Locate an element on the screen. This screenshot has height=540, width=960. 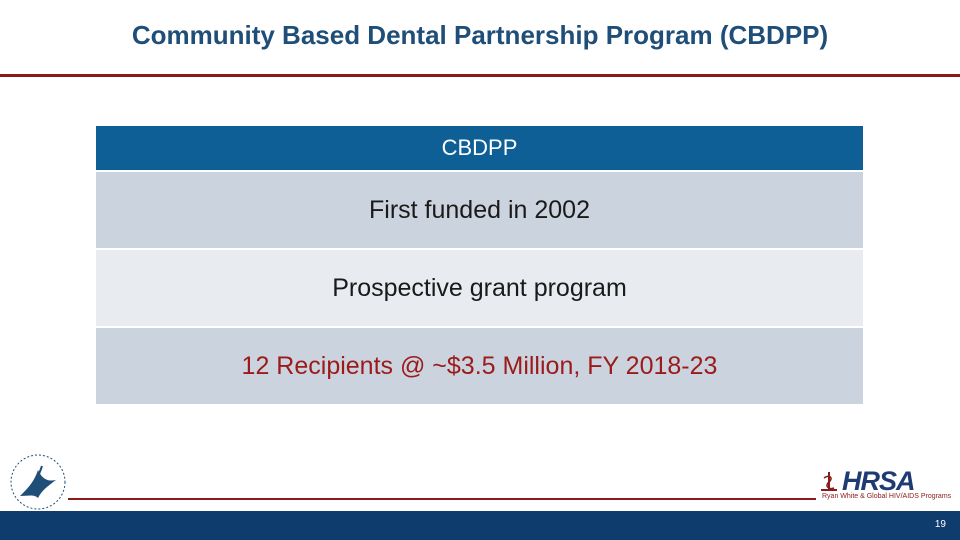
hrsa-subtitle: Ryan White & Global HIV/AIDS Programs is located at coordinates (887, 496).